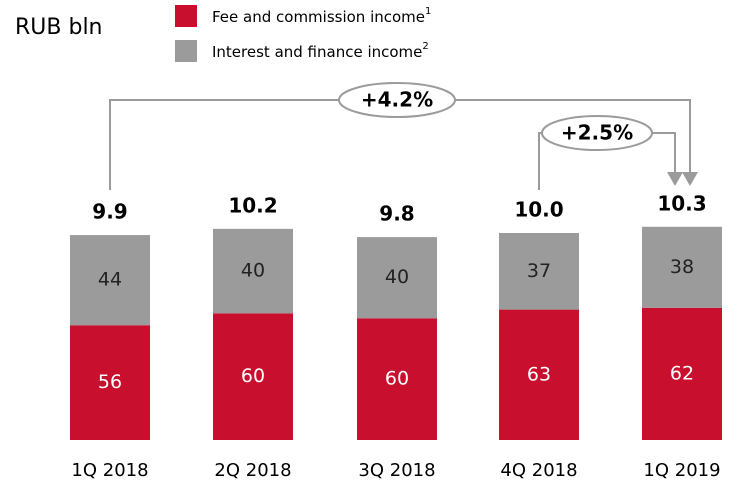 The image size is (743, 492). Describe the element at coordinates (59, 27) in the screenshot. I see `chart-title: RUB bln` at that location.